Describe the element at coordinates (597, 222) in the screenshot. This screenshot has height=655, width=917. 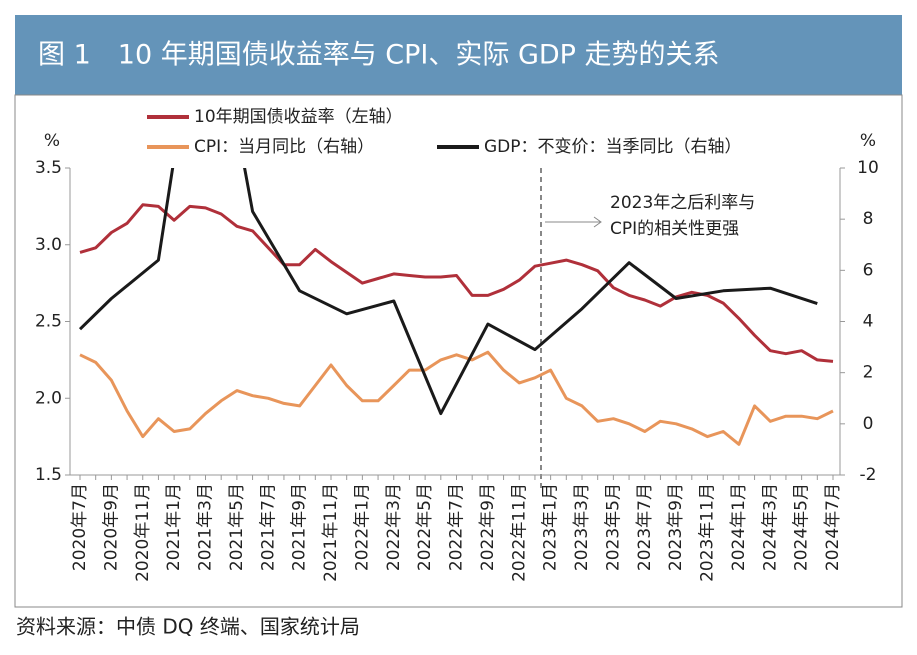
I see `annotation-arrowhead` at that location.